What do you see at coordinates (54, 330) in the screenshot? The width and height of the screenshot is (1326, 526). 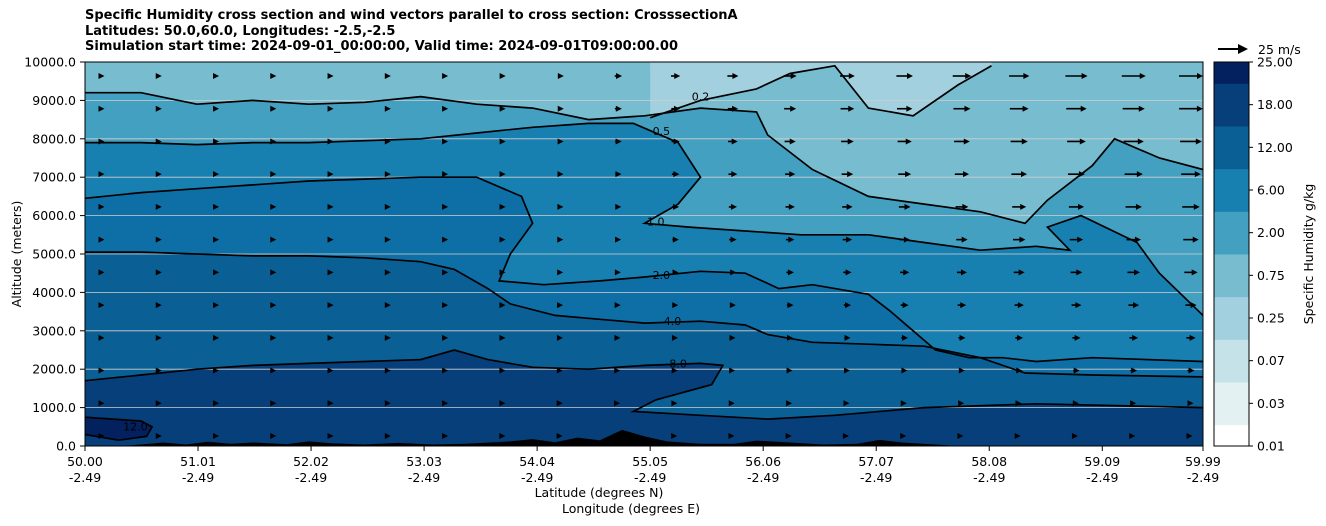 I see `y-tick-label: 3000.0` at bounding box center [54, 330].